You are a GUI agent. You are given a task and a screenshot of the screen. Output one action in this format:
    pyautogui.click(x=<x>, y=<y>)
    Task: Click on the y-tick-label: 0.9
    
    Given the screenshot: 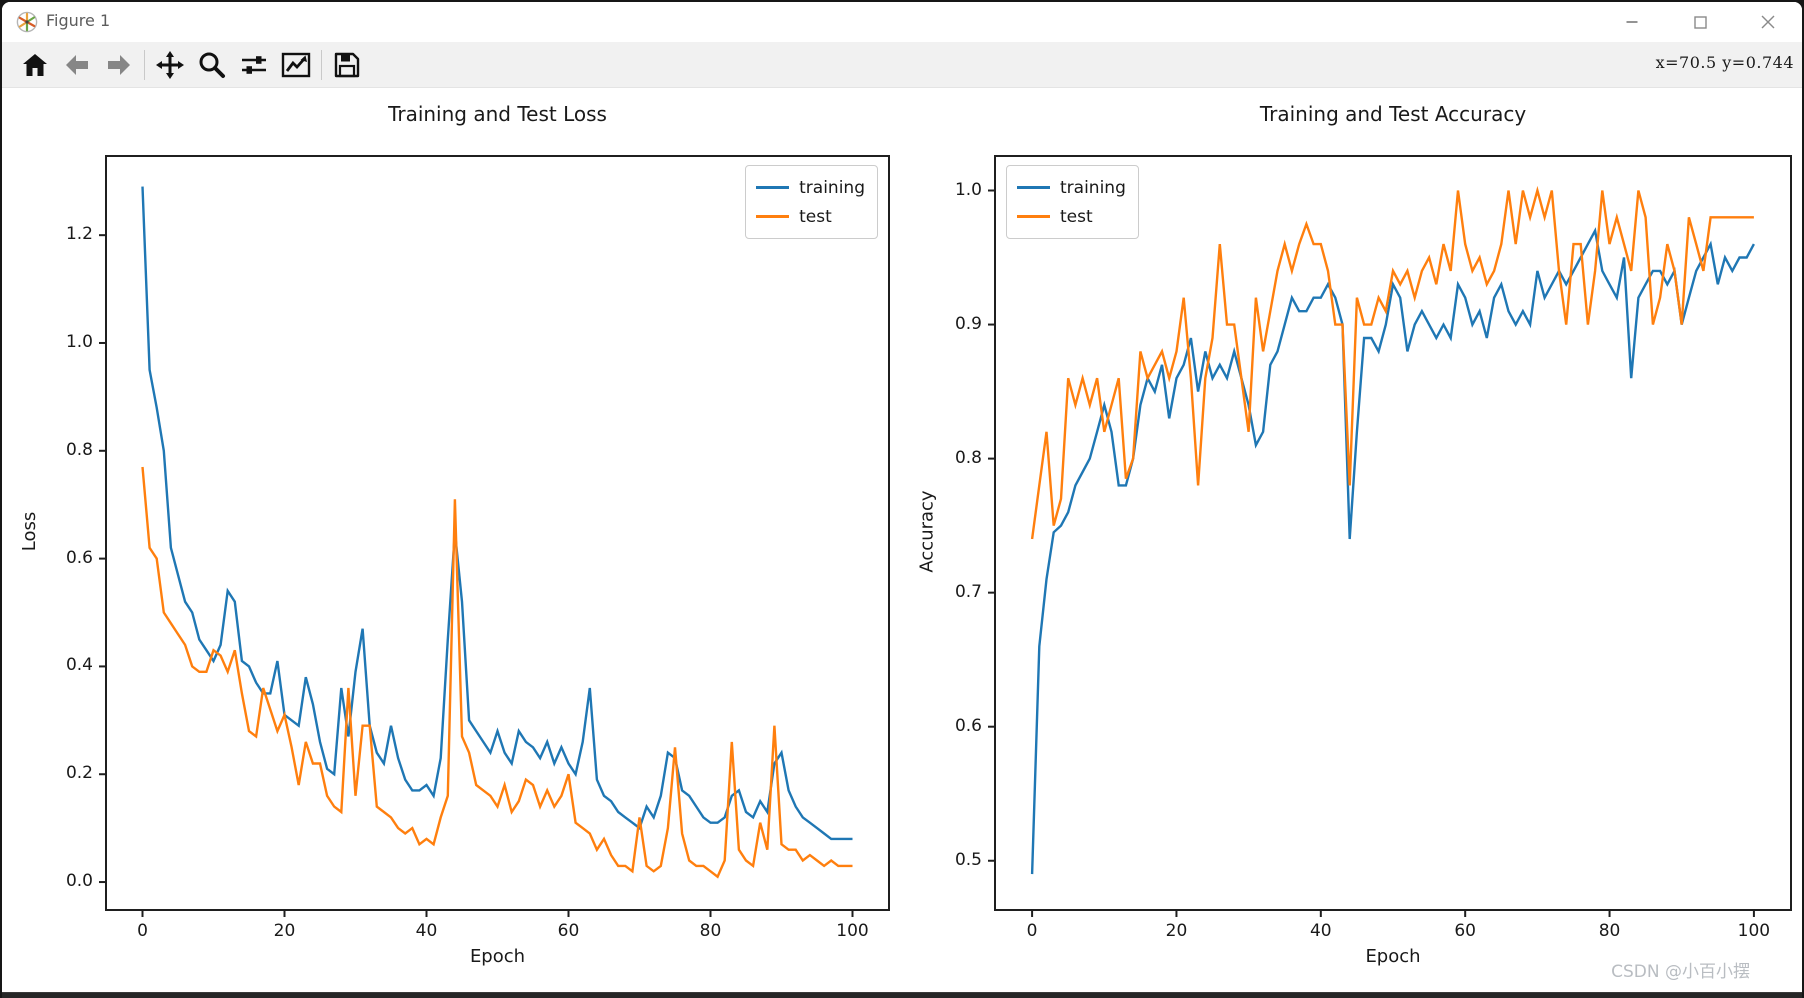 What is the action you would take?
    pyautogui.click(x=968, y=323)
    